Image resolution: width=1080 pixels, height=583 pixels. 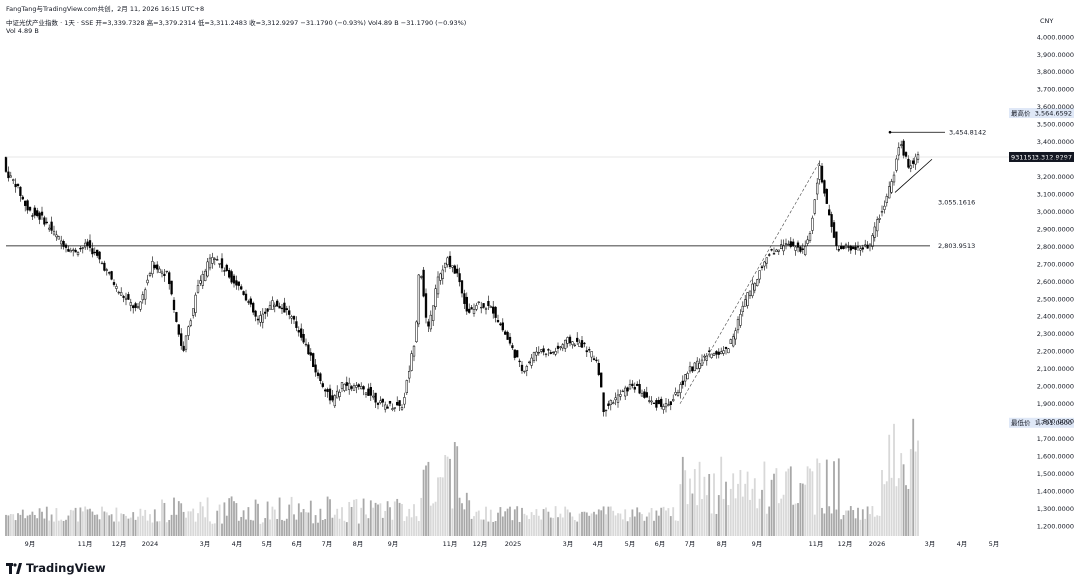 What do you see at coordinates (1055, 125) in the screenshot?
I see `y-tick-label: 3,500.0000` at bounding box center [1055, 125].